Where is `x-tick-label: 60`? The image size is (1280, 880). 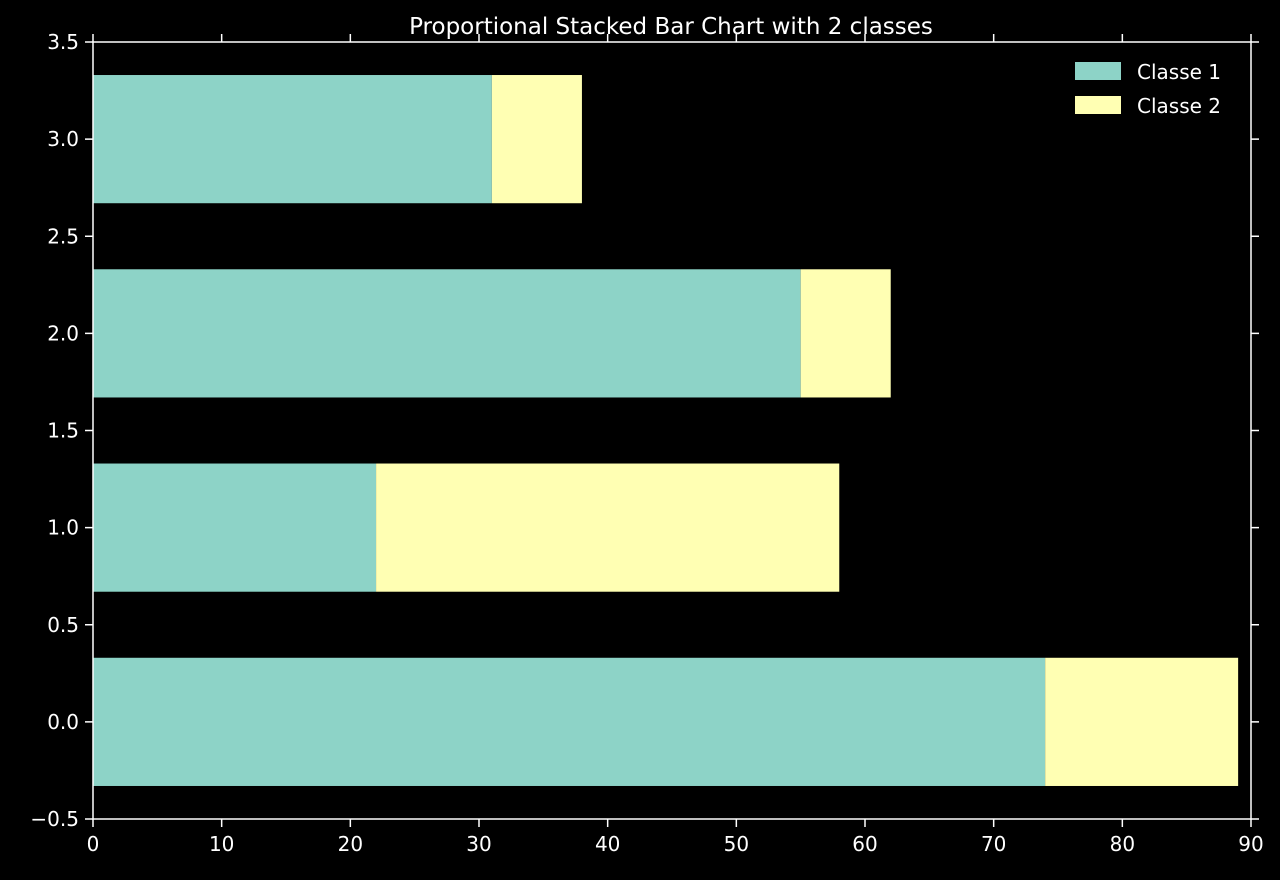
x-tick-label: 60 is located at coordinates (864, 844).